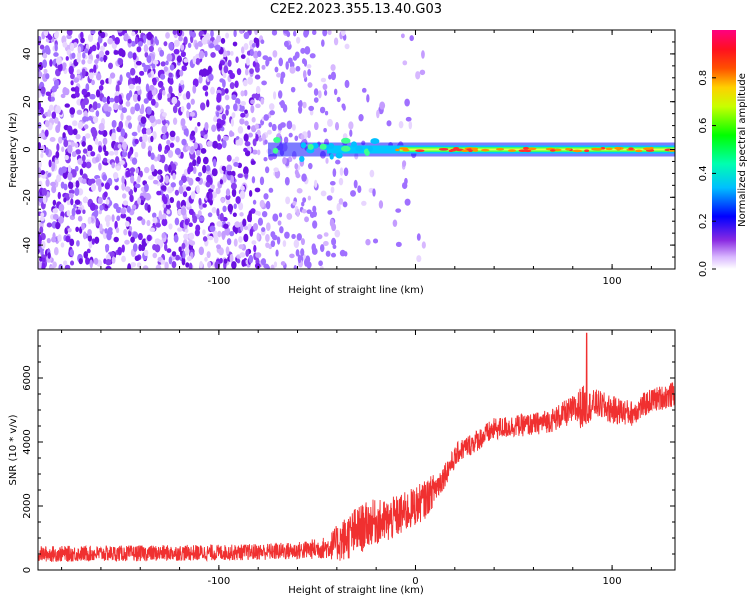 This screenshot has height=604, width=750. Describe the element at coordinates (356, 290) in the screenshot. I see `spectrogram-x-axis-label: Height of straight line (km)` at that location.